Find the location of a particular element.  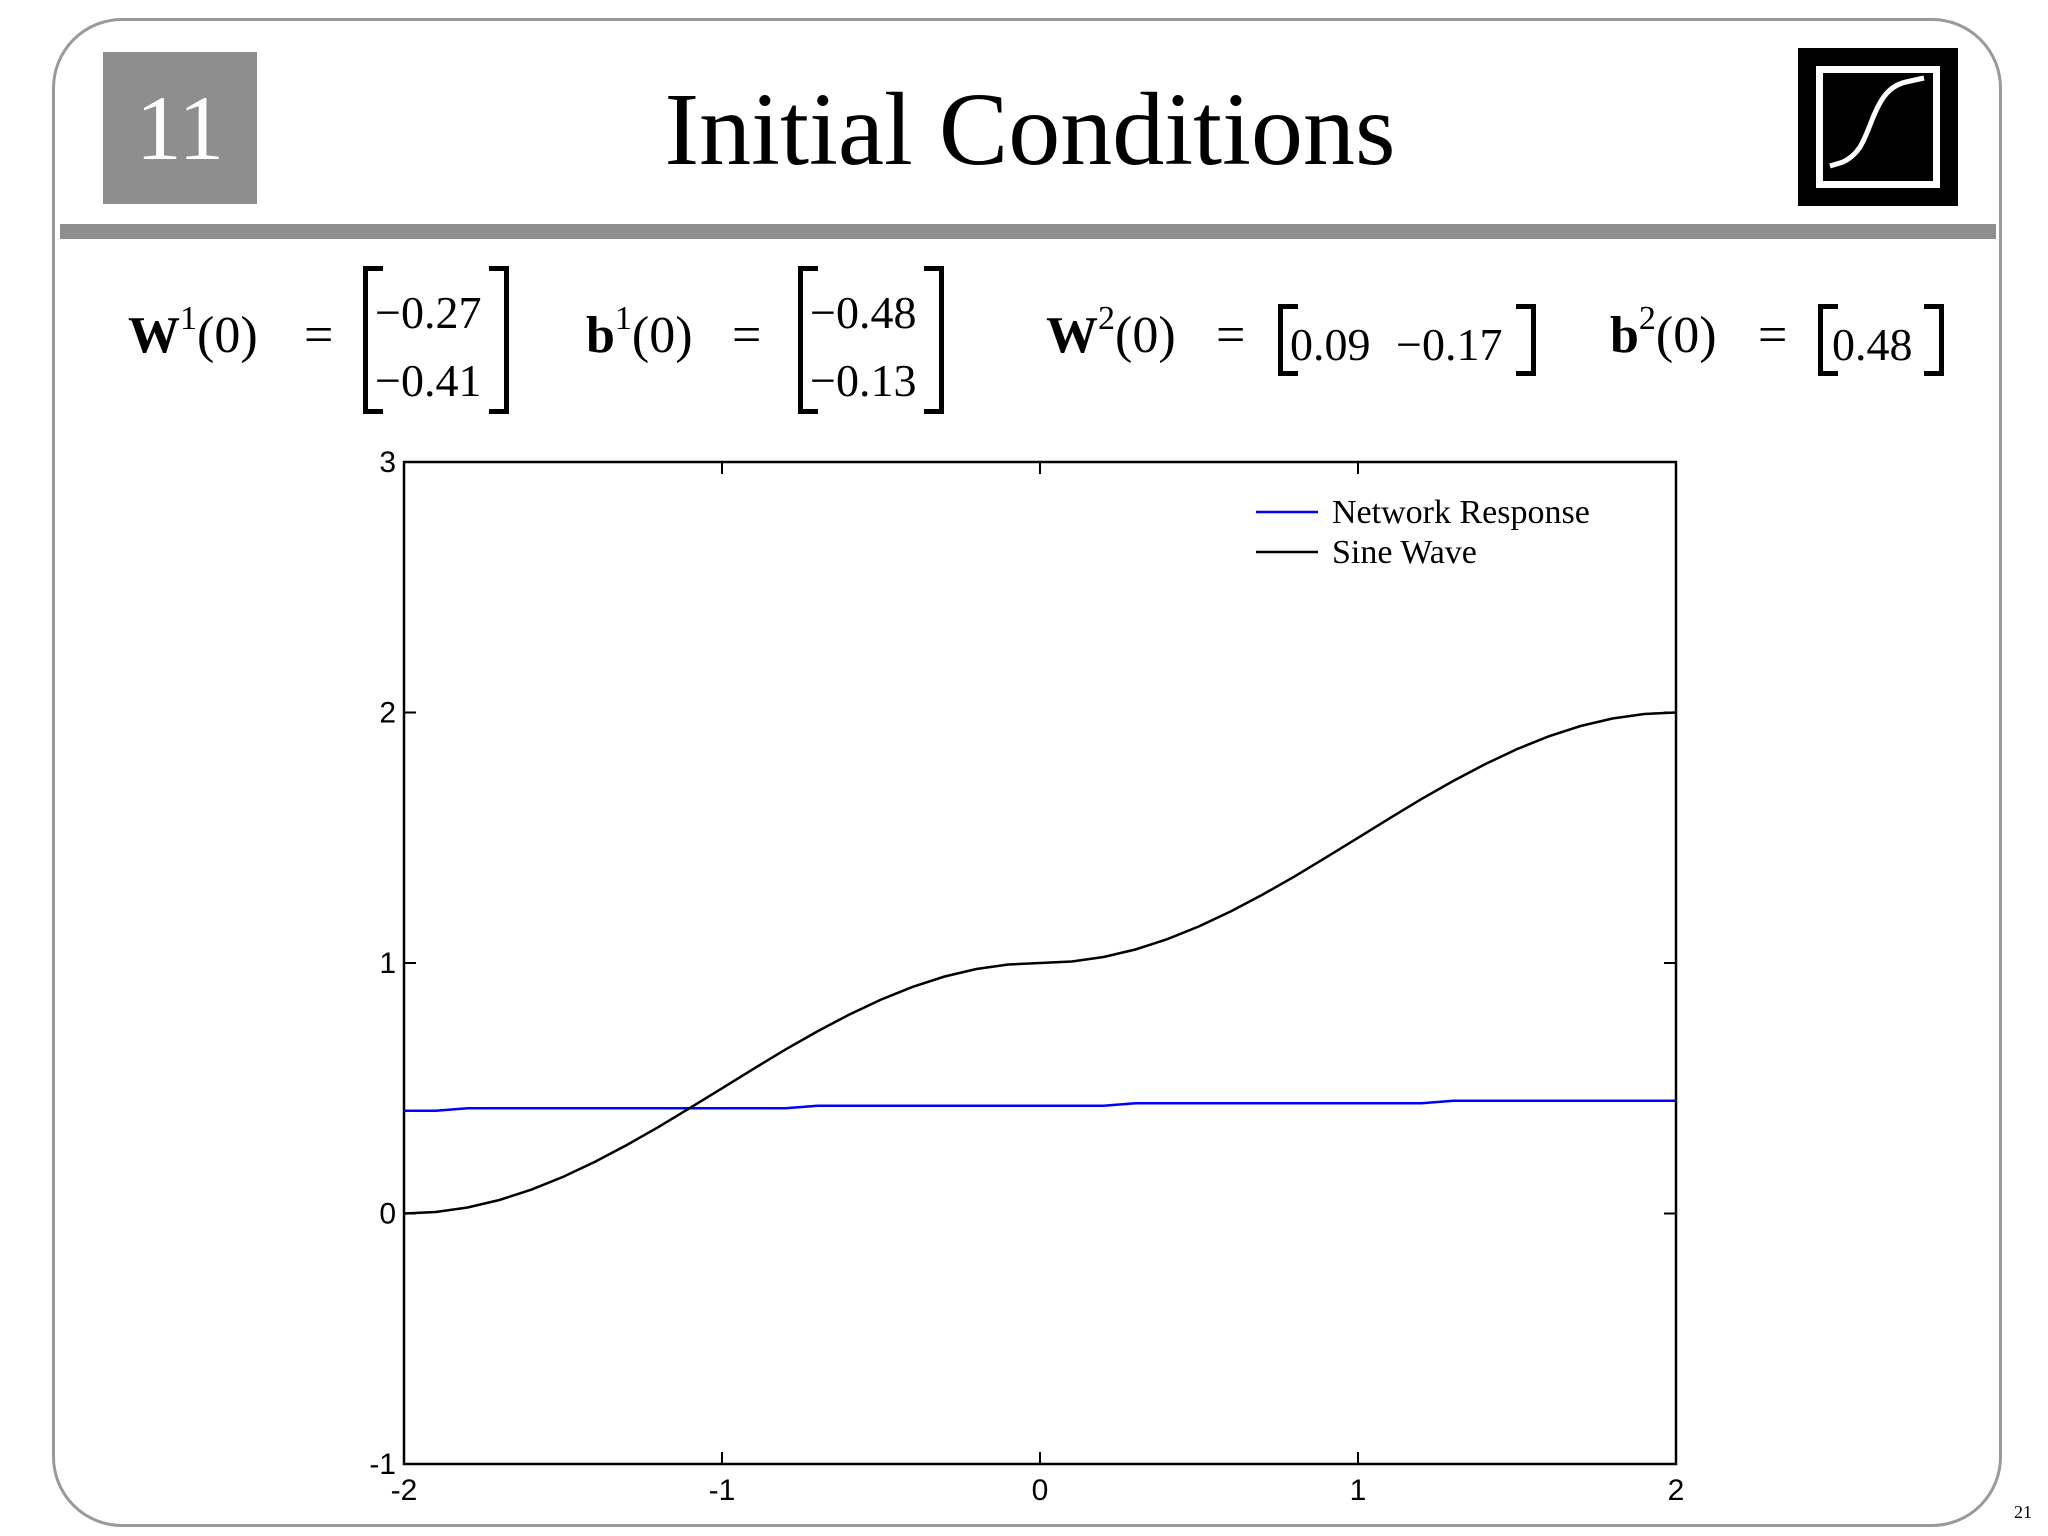

b1-matrix: −0.48 −0.13 is located at coordinates (871, 340).